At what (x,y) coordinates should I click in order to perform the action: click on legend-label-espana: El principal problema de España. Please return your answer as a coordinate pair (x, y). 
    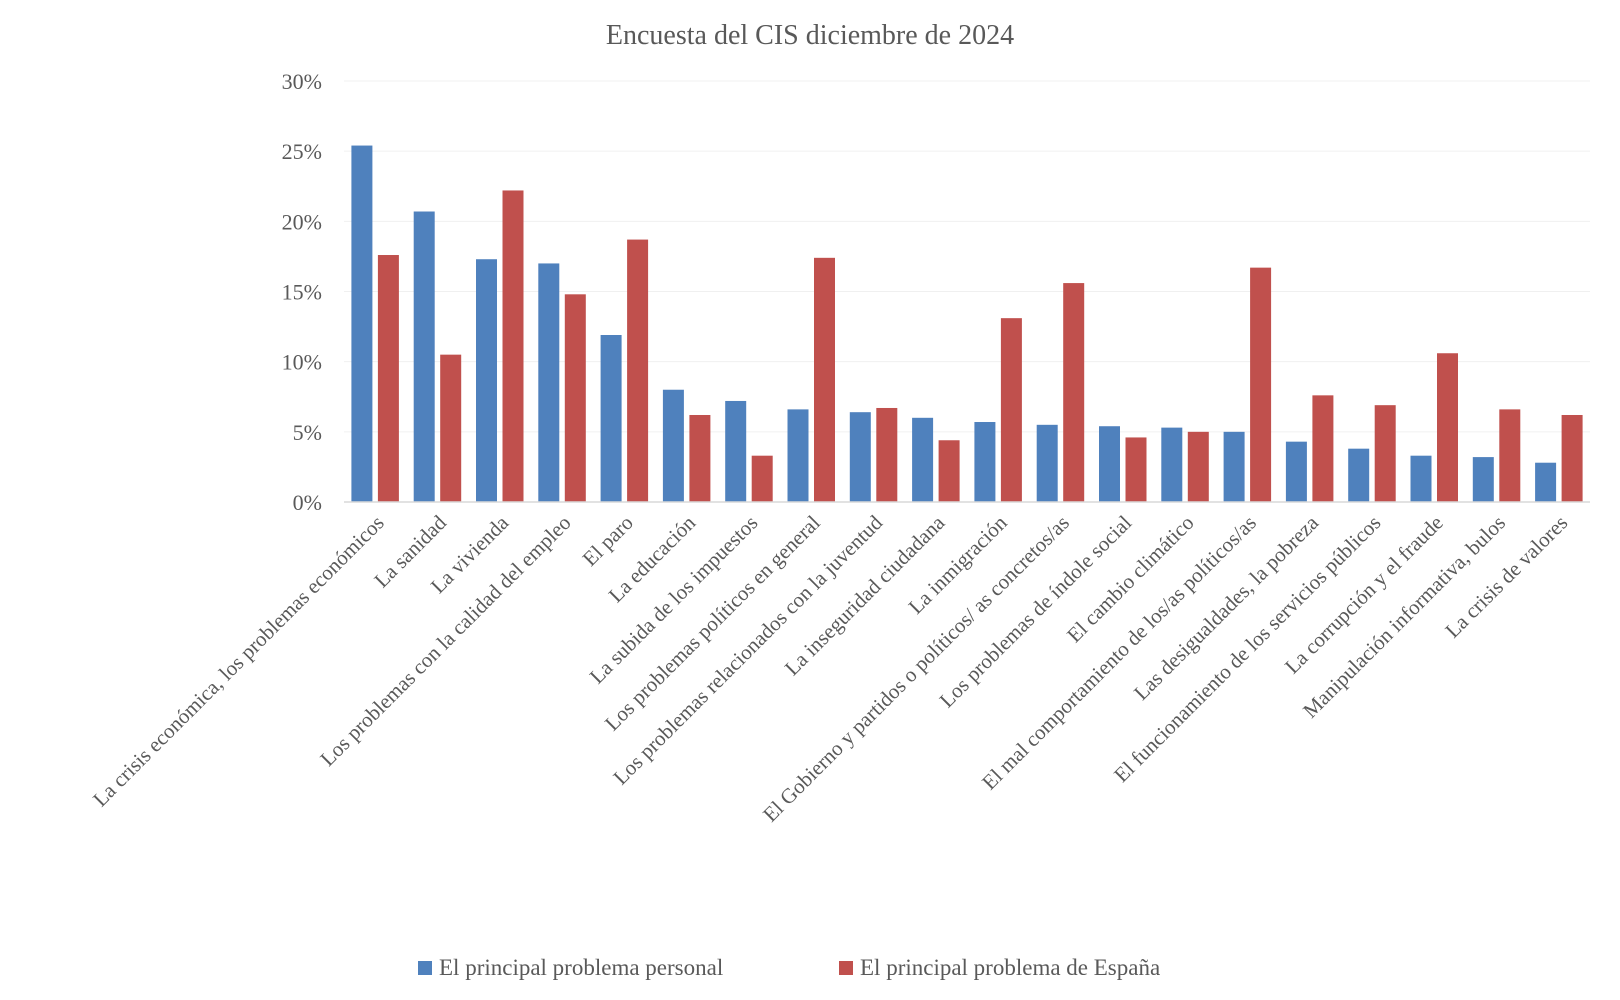
    Looking at the image, I should click on (1010, 967).